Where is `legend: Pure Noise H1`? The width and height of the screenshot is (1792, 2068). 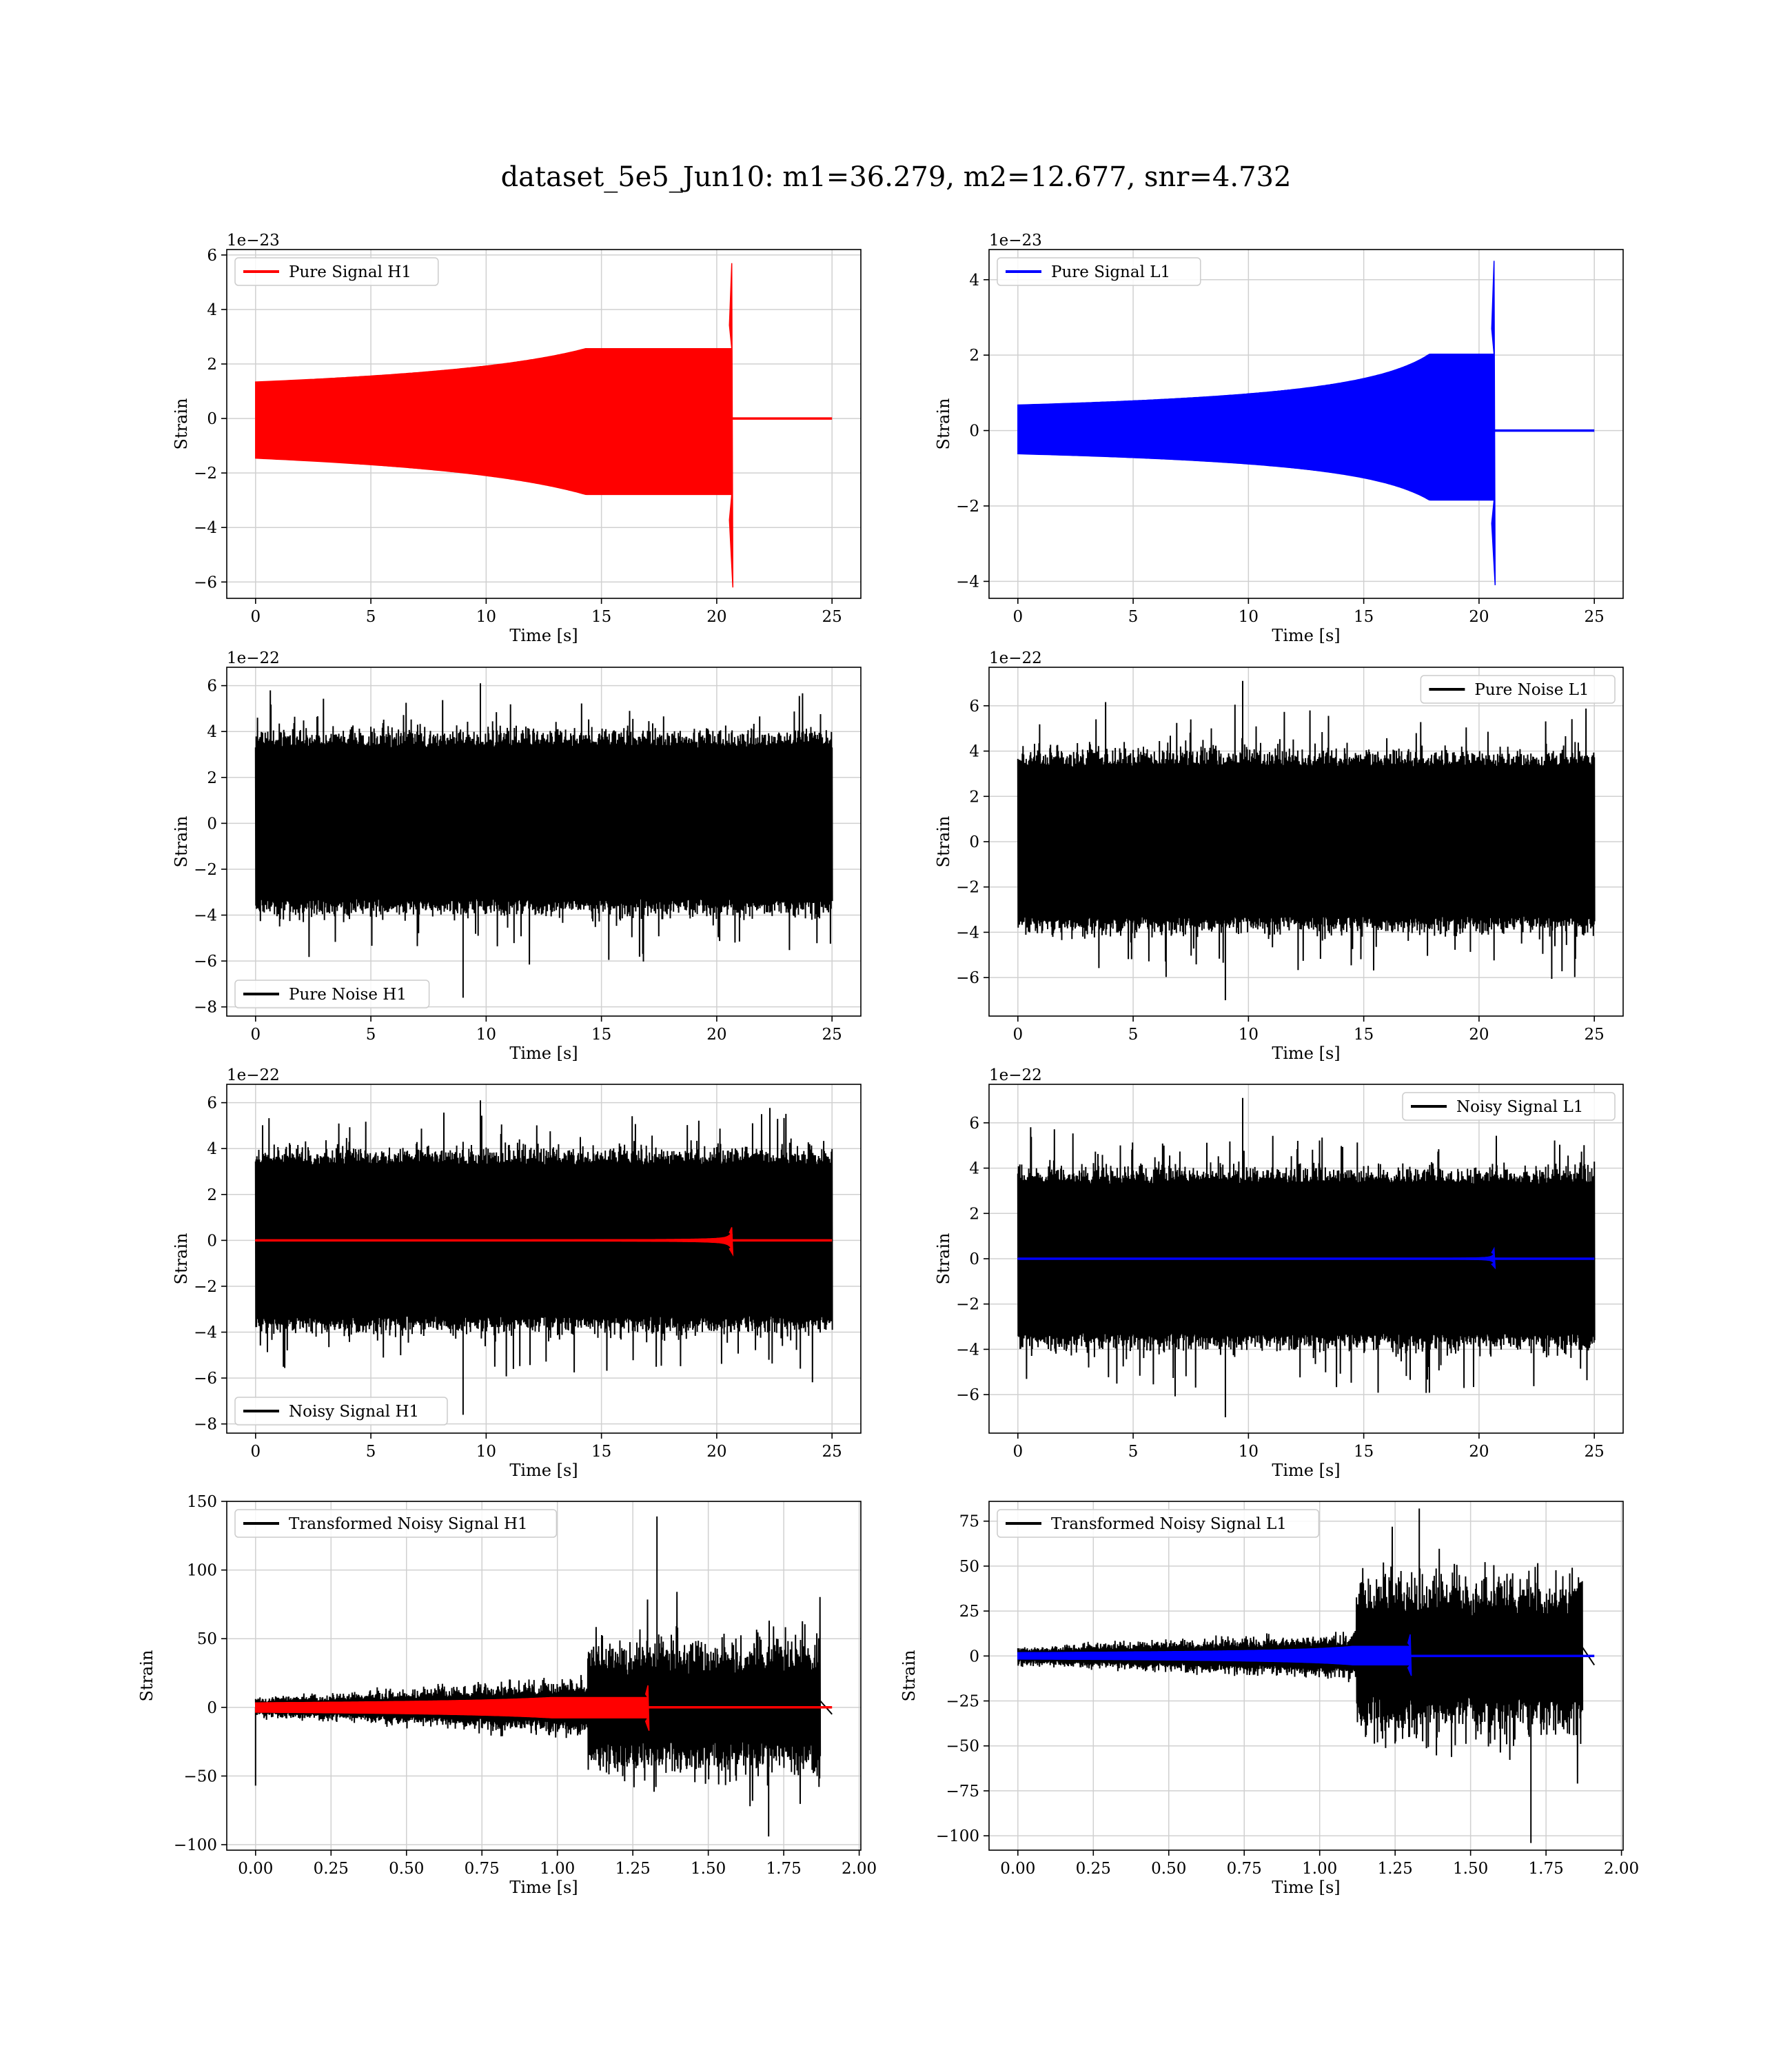 legend: Pure Noise H1 is located at coordinates (332, 994).